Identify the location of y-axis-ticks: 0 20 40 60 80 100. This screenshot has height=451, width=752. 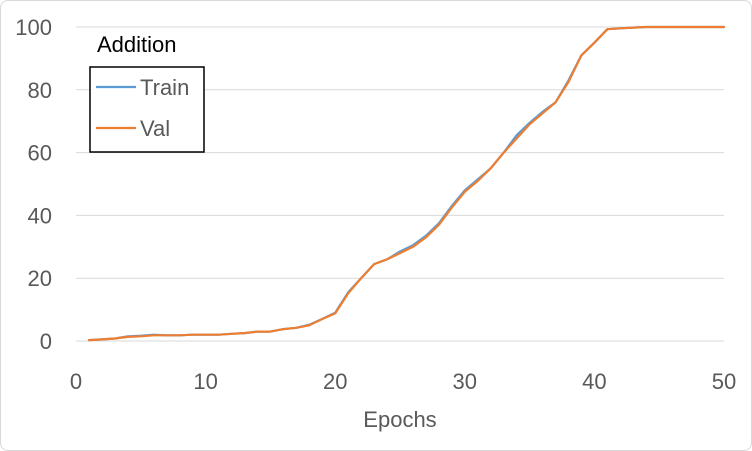
(33, 184).